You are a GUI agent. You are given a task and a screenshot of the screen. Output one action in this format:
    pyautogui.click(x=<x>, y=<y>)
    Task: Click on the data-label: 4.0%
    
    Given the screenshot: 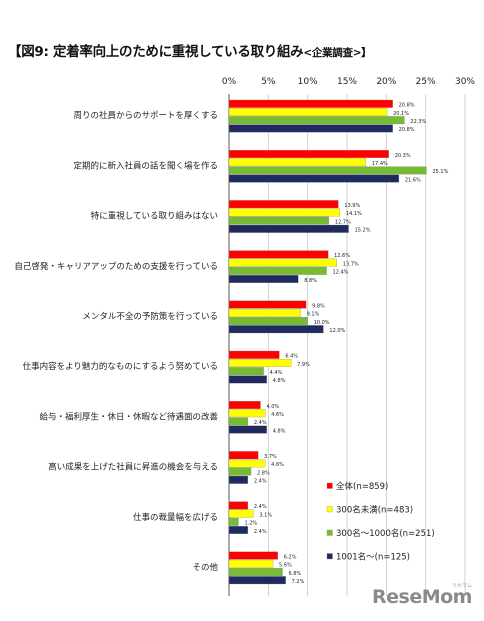 What is the action you would take?
    pyautogui.click(x=272, y=407)
    